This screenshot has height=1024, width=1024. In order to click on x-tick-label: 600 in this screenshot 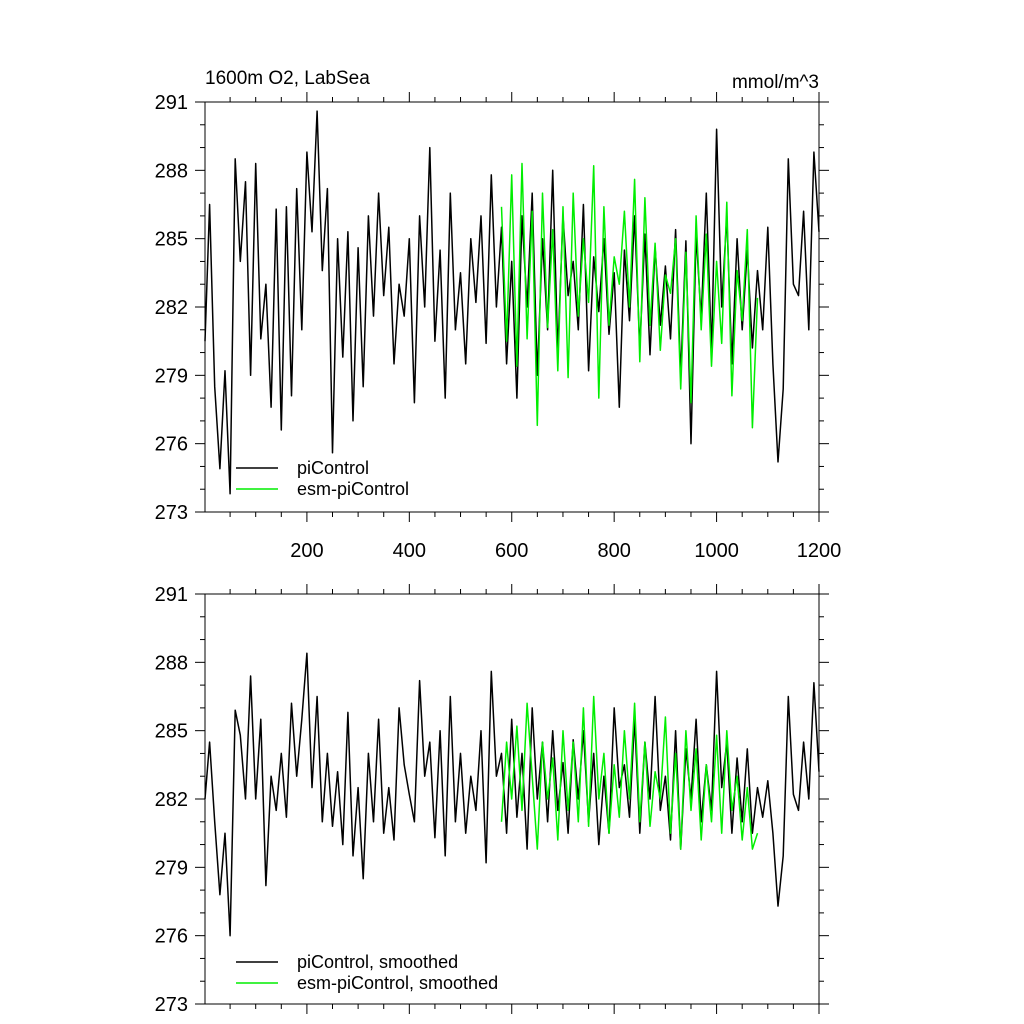, I will do `click(511, 551)`.